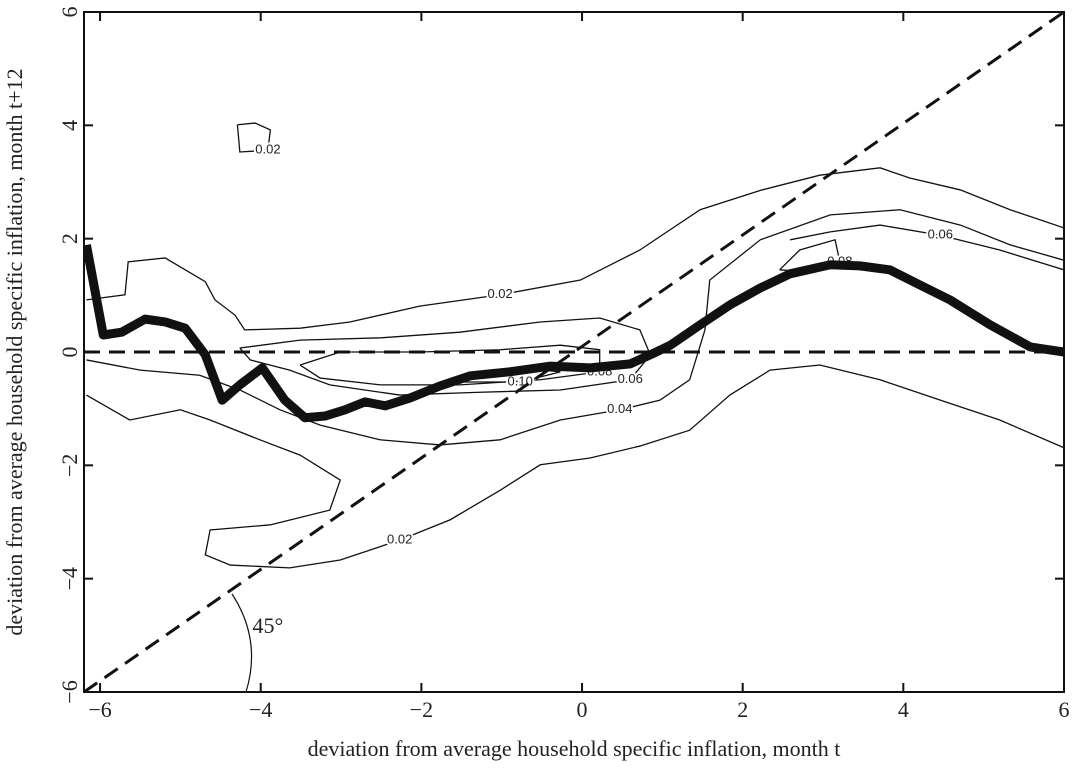 Image resolution: width=1076 pixels, height=770 pixels. What do you see at coordinates (1064, 709) in the screenshot?
I see `x-tick-label: 6` at bounding box center [1064, 709].